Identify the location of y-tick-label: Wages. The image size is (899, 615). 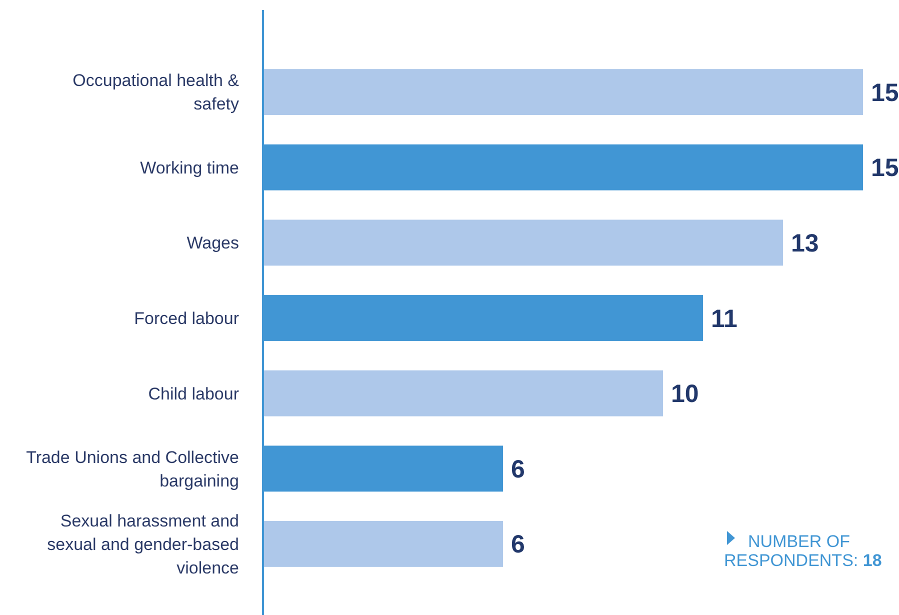
(212, 243).